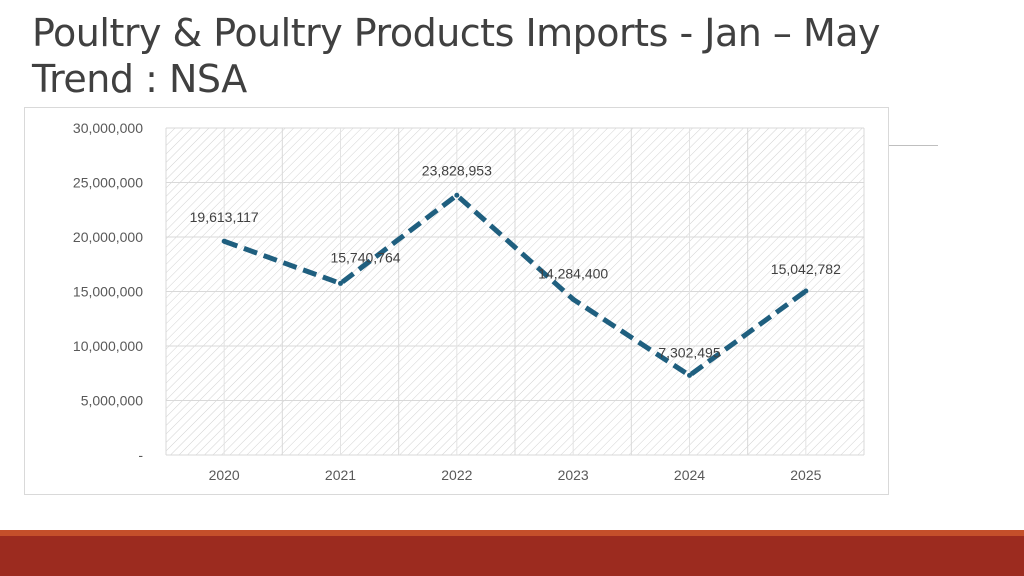  Describe the element at coordinates (108, 237) in the screenshot. I see `y-tick-label: 20,000,000` at that location.